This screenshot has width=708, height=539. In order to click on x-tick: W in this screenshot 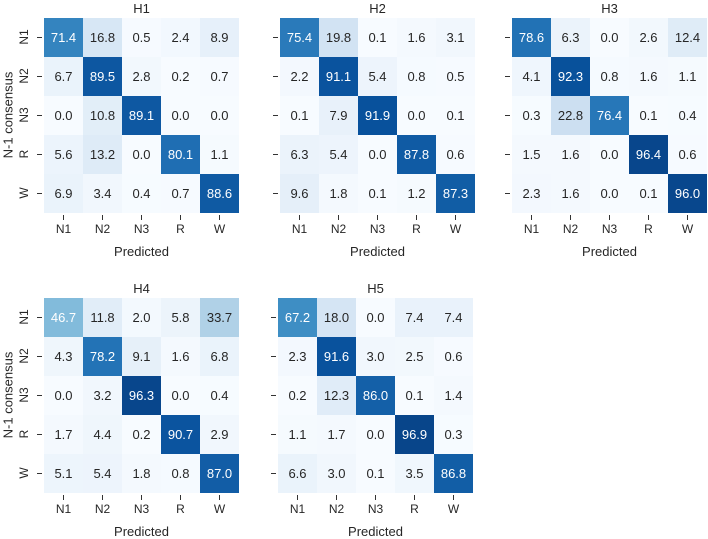, I will do `click(219, 504)`.